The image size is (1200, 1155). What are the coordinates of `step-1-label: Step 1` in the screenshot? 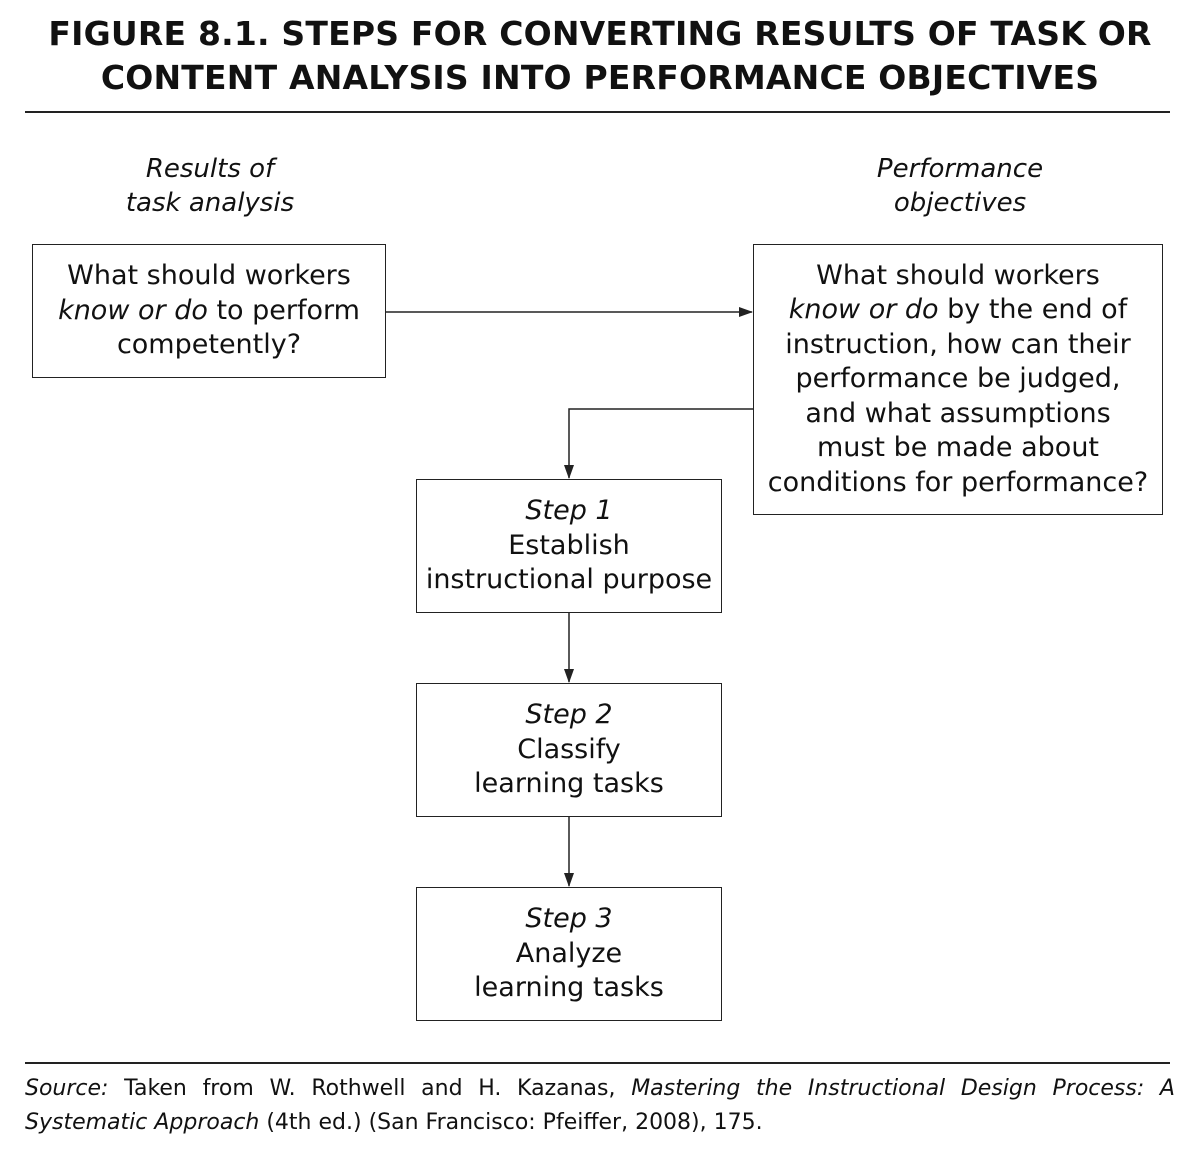 It's located at (569, 511).